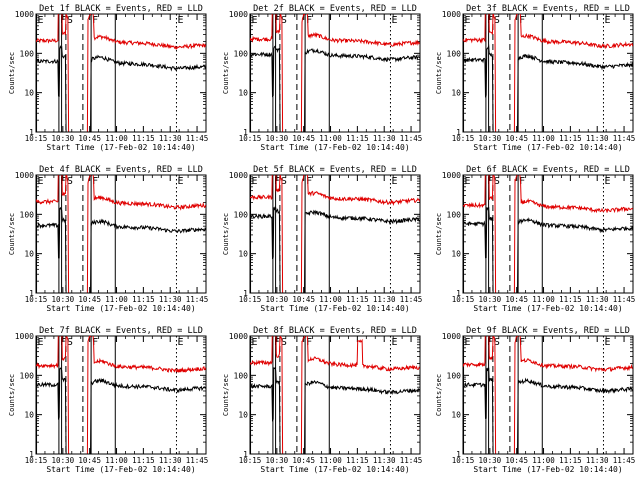 Image resolution: width=640 pixels, height=480 pixels. I want to click on panel-title: Det 5f BLACK = Events, RED = LLD, so click(335, 170).